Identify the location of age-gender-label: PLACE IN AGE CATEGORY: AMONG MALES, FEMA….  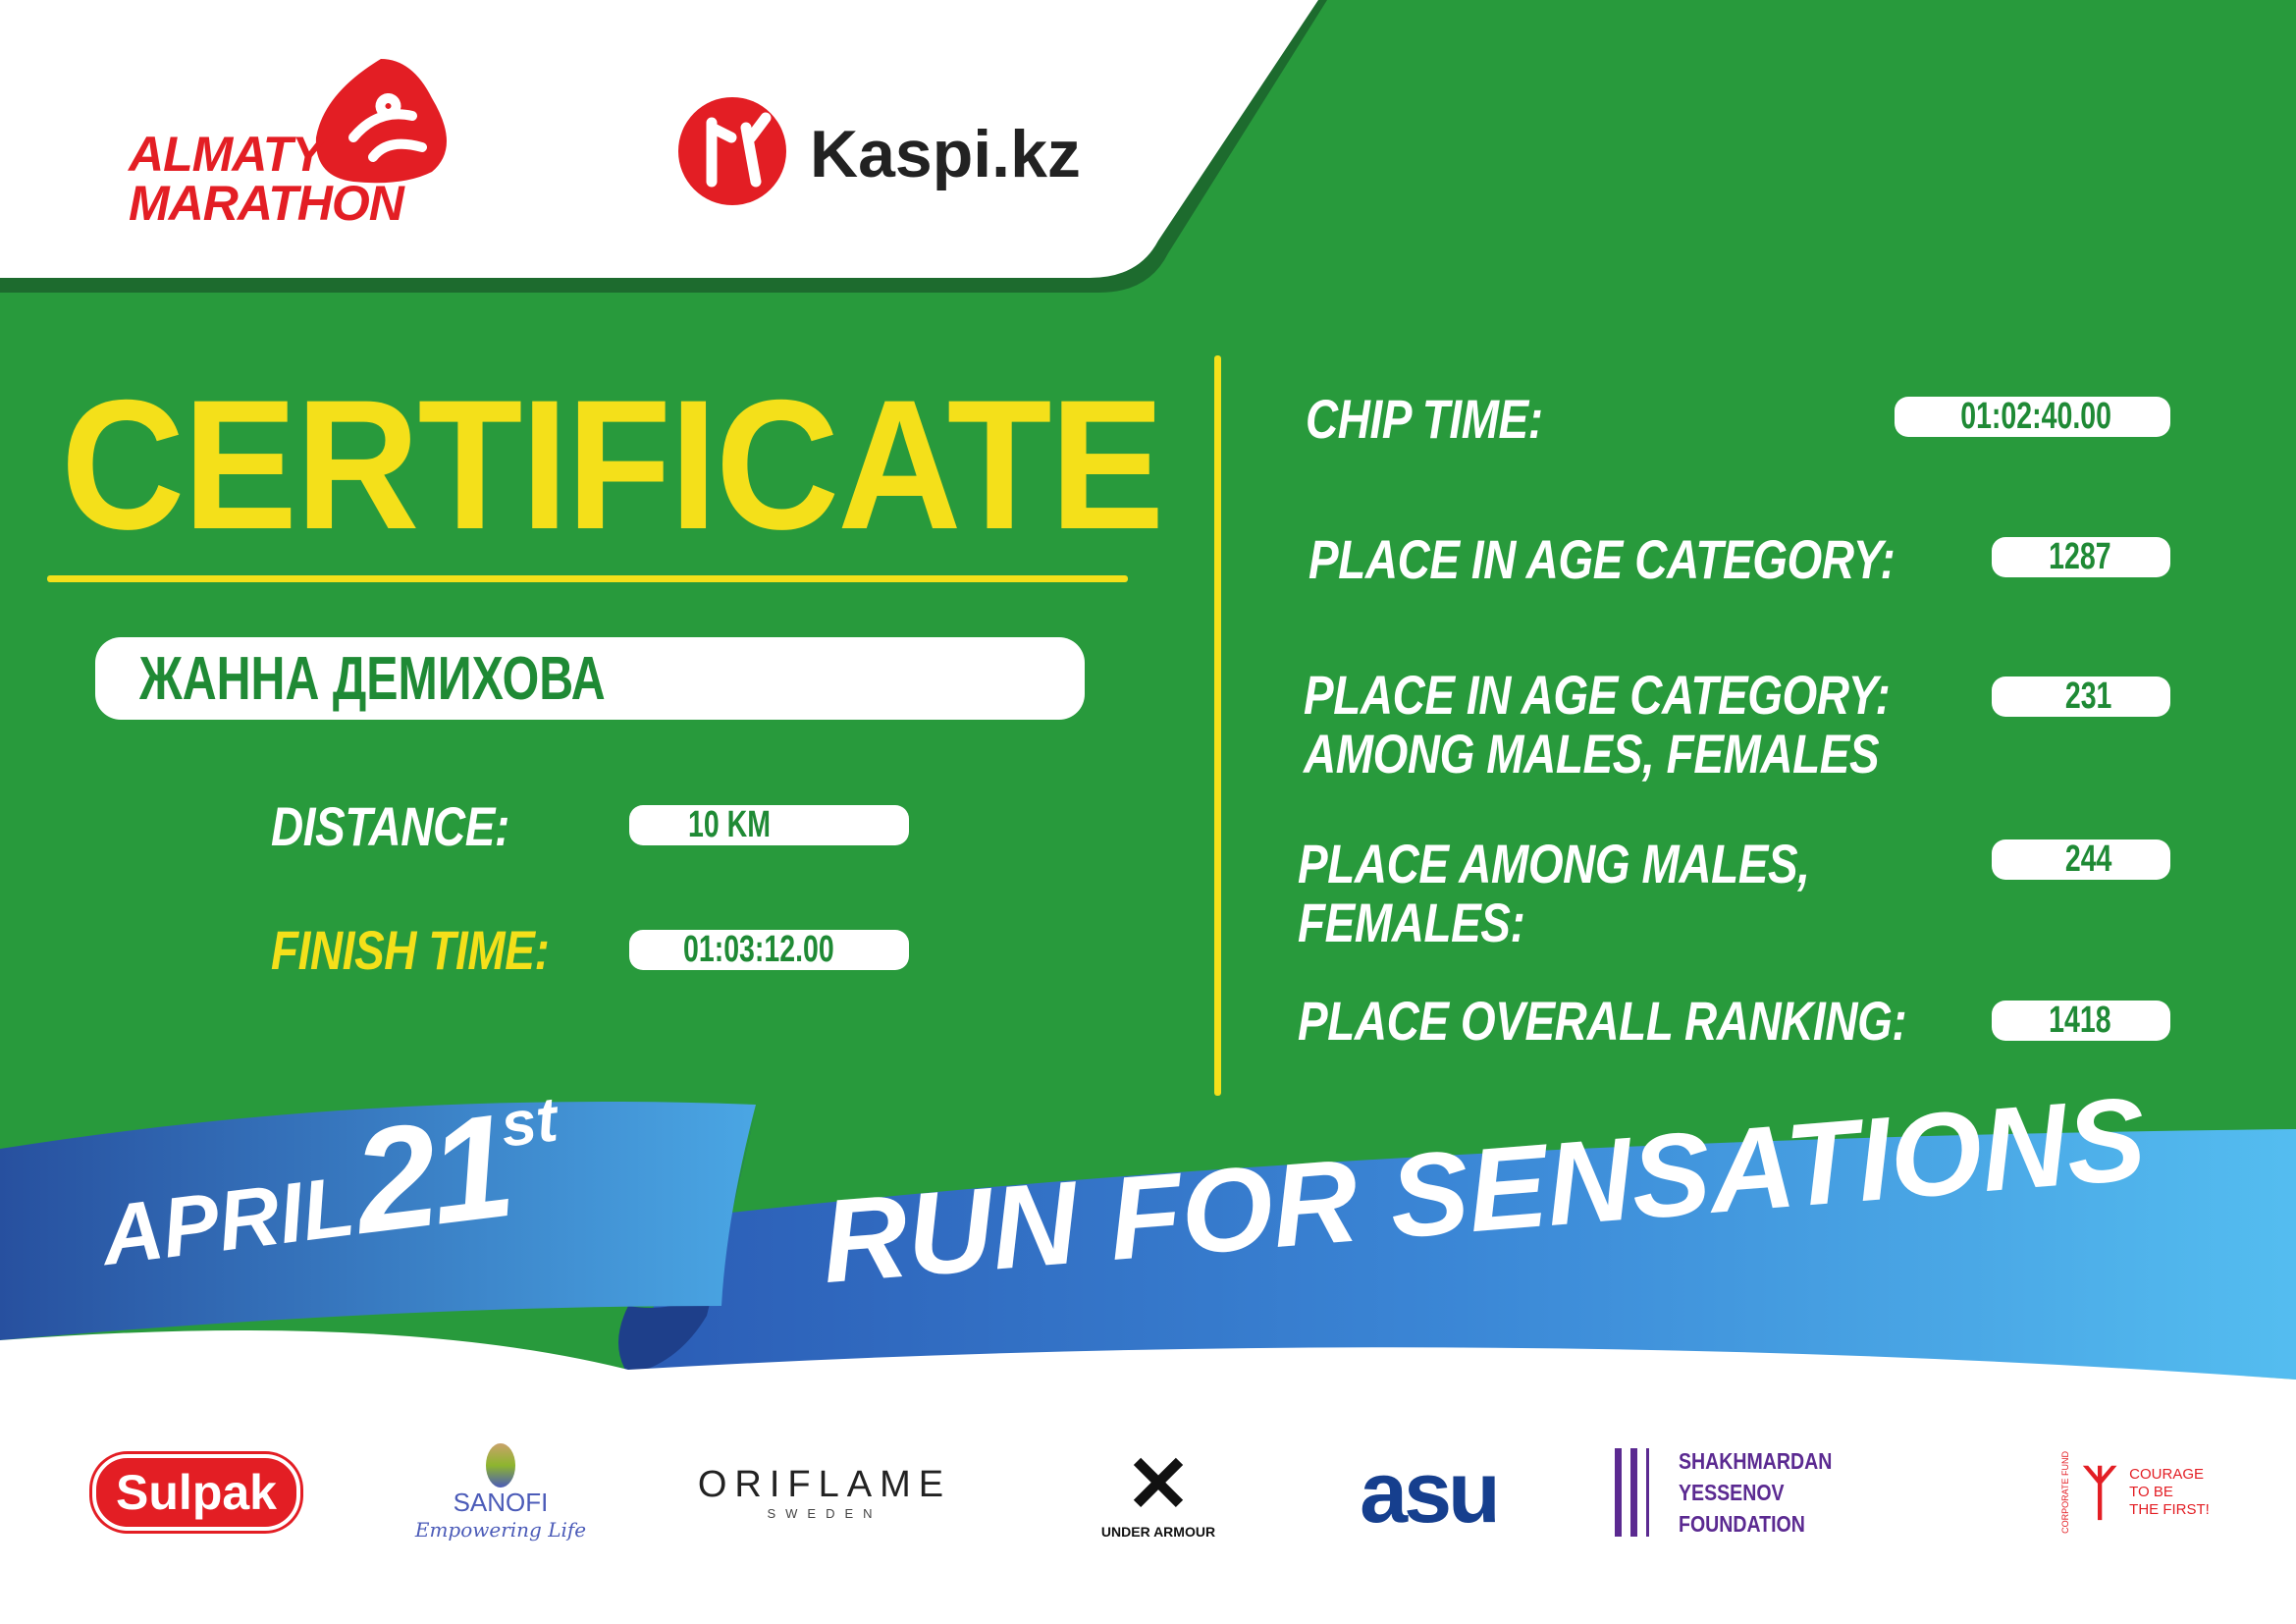
(1598, 724).